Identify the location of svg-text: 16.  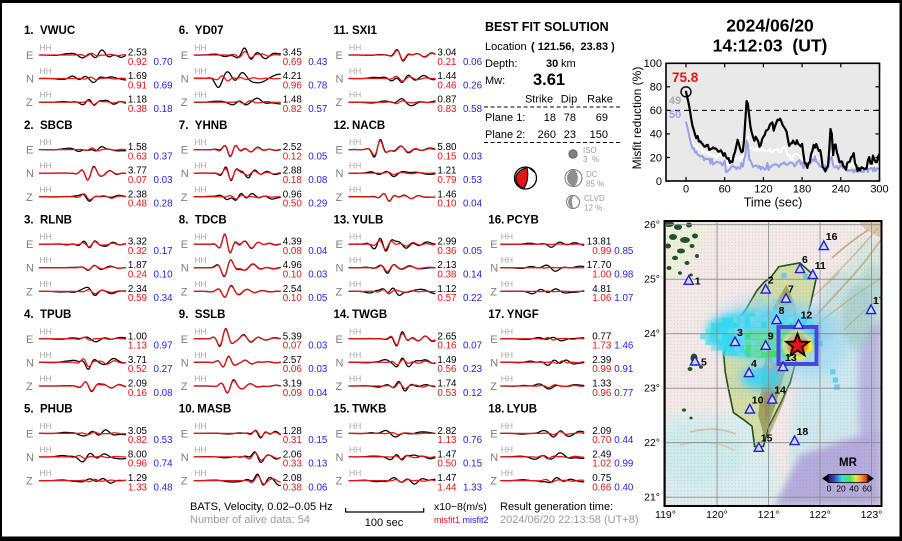
(832, 237).